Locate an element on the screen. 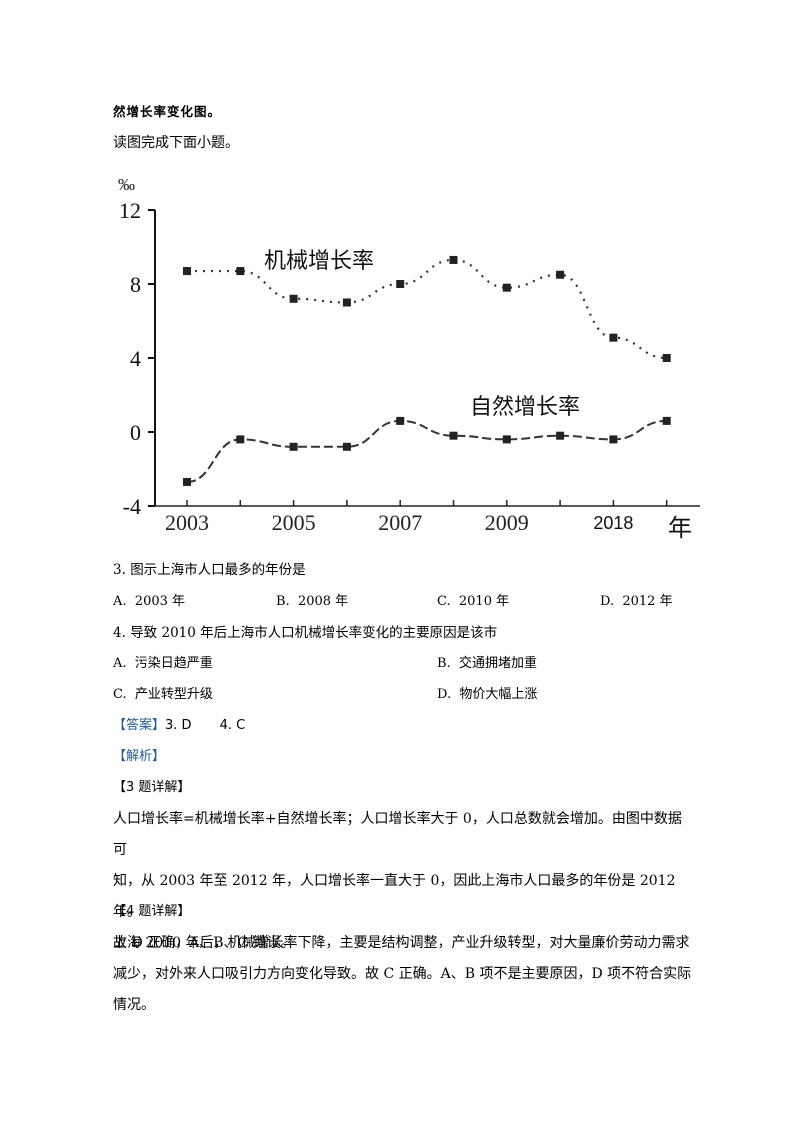 This screenshot has width=794, height=1123. q4-option-c: C. 产业转型升级 is located at coordinates (163, 694).